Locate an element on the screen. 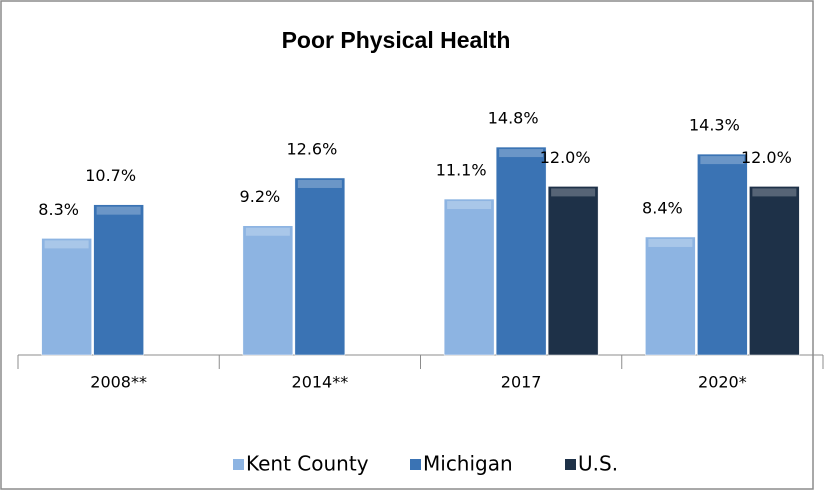 This screenshot has width=826, height=491. legend-label: U.S. is located at coordinates (598, 464).